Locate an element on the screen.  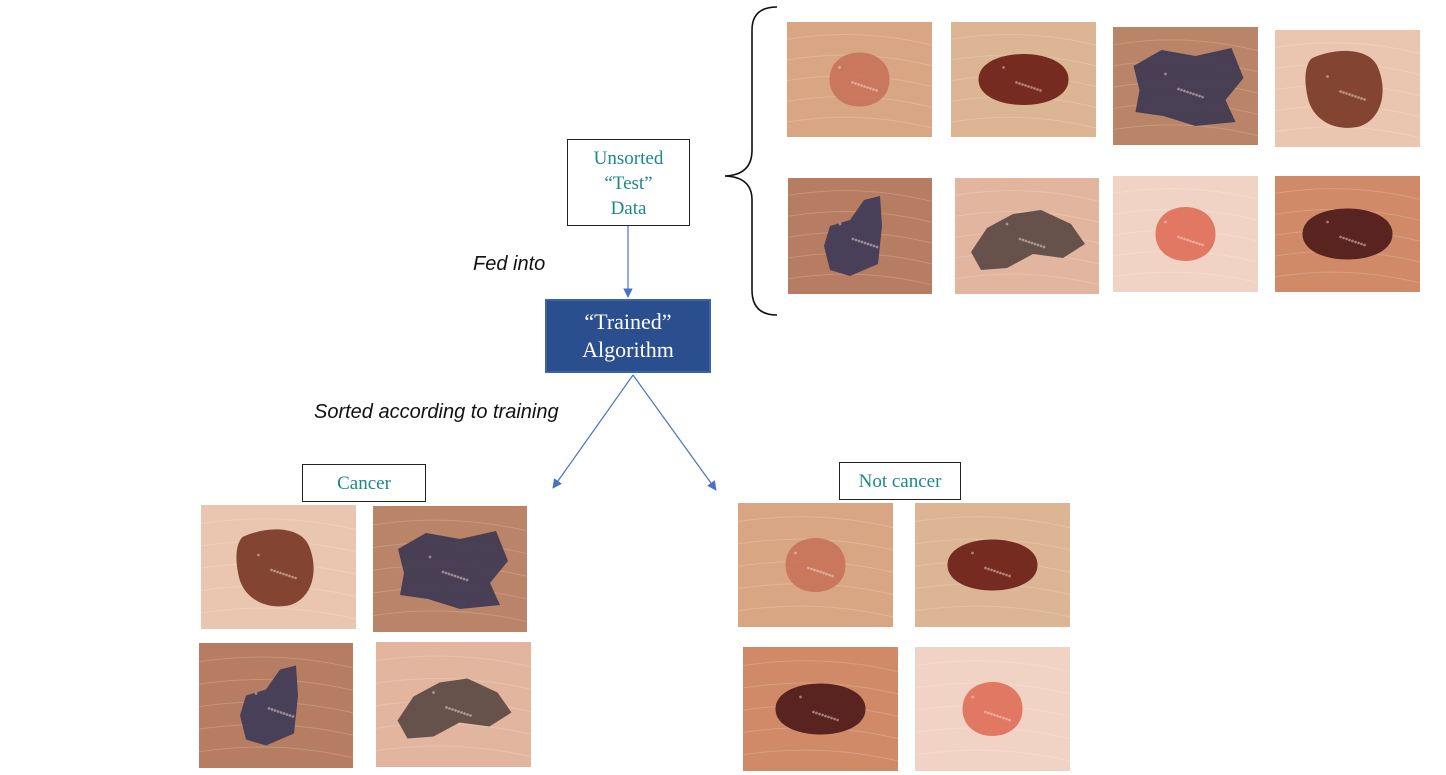
lesion-light-red-image is located at coordinates (1185, 234).